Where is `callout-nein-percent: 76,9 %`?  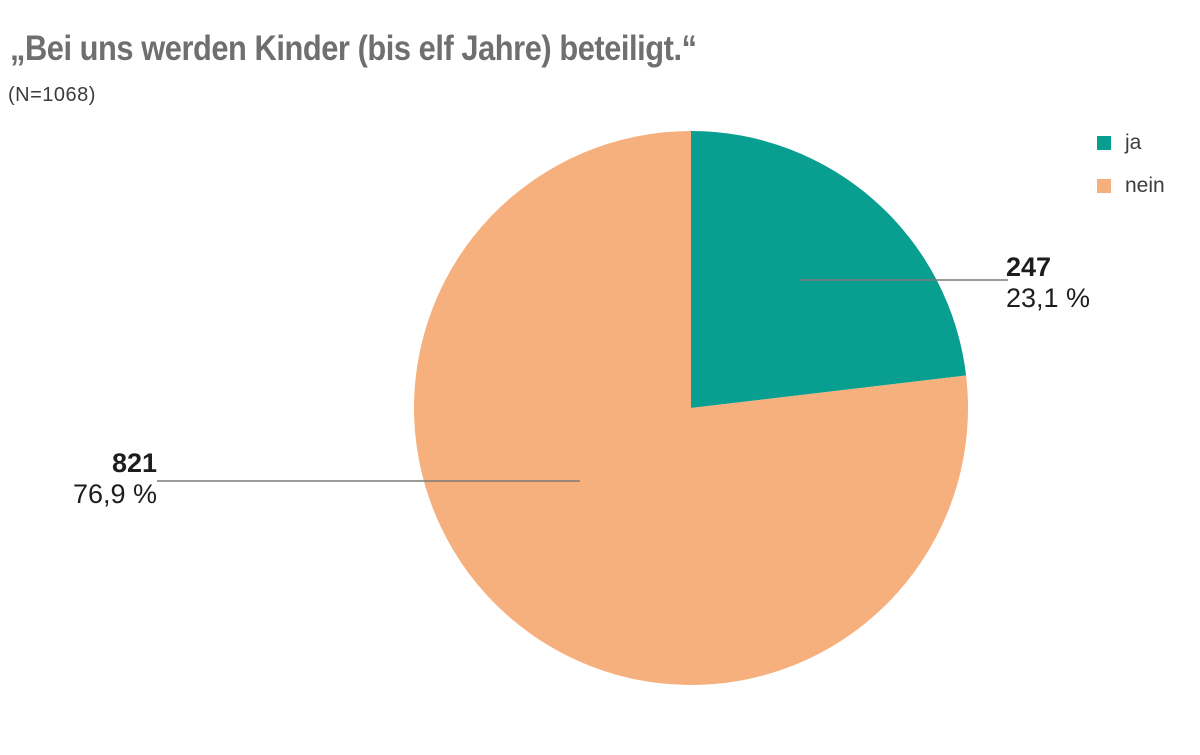 callout-nein-percent: 76,9 % is located at coordinates (114, 494).